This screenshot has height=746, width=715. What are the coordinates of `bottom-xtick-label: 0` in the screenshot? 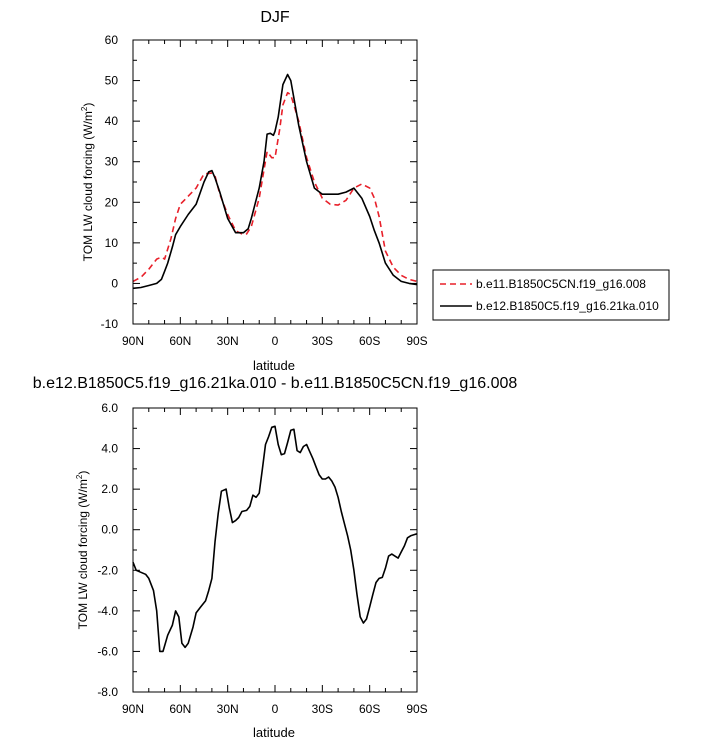 It's located at (275, 709).